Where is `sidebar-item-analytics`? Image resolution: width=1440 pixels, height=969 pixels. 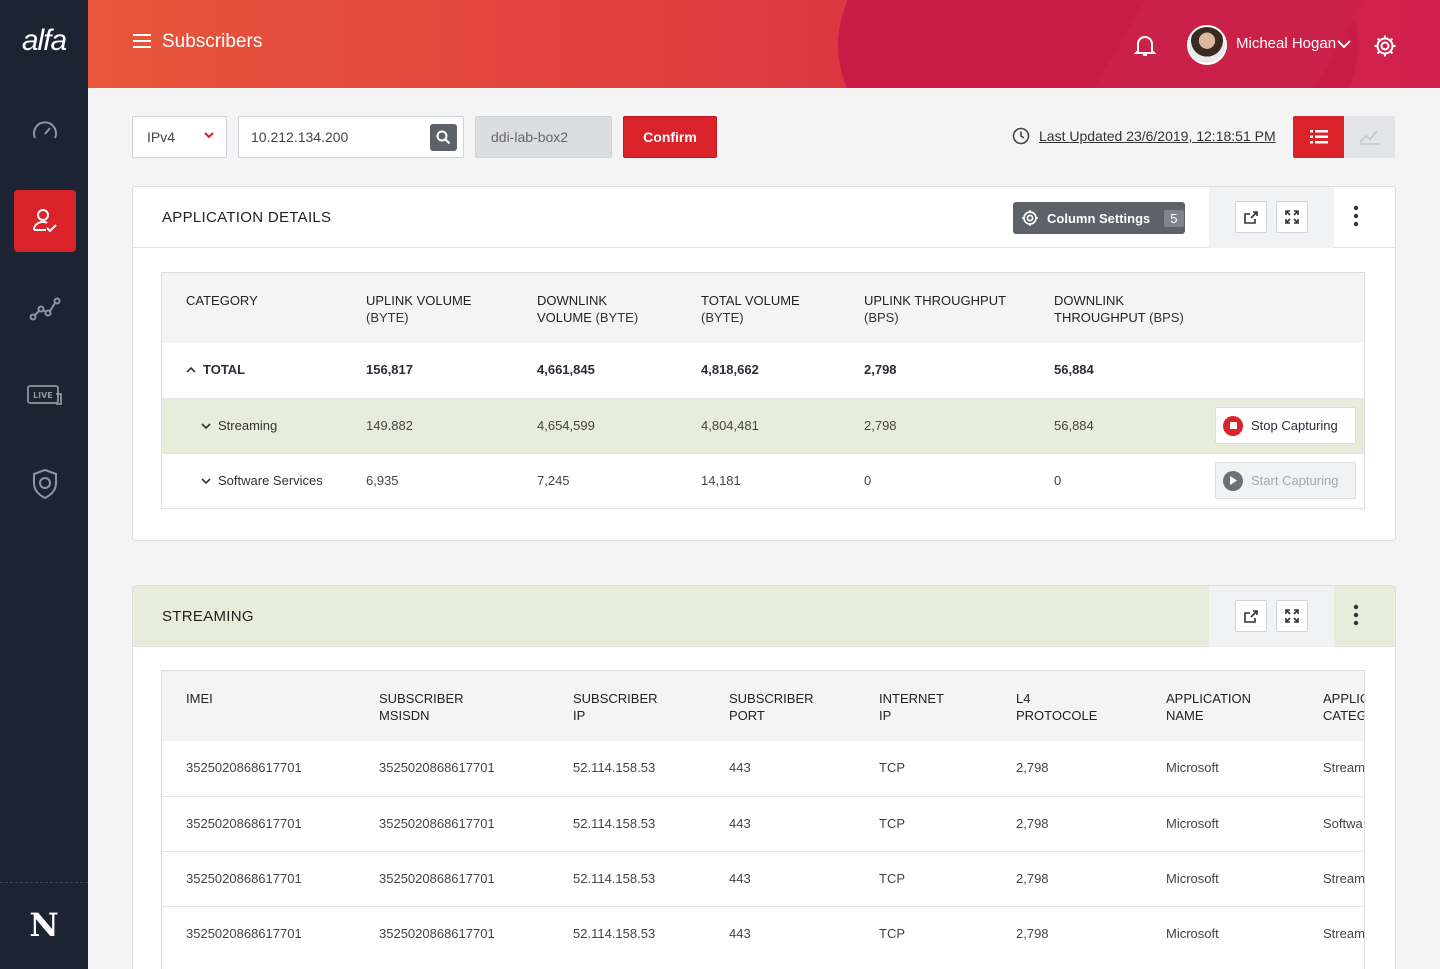
sidebar-item-analytics is located at coordinates (45, 308).